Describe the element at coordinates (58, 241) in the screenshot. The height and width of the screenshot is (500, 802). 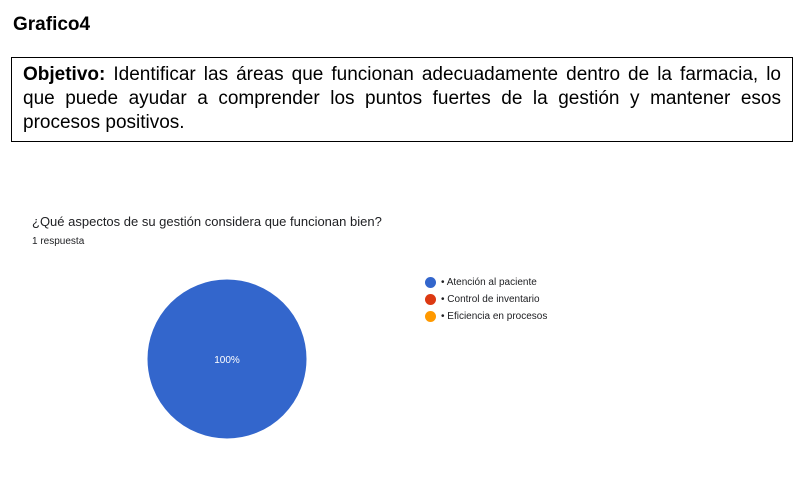
I see `chart-subtitle: 1 respuesta` at that location.